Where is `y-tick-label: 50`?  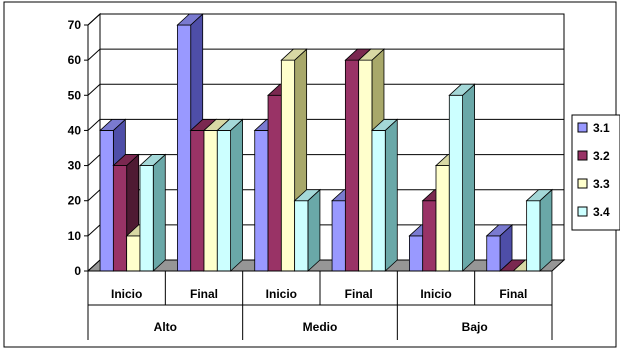 y-tick-label: 50 is located at coordinates (75, 95).